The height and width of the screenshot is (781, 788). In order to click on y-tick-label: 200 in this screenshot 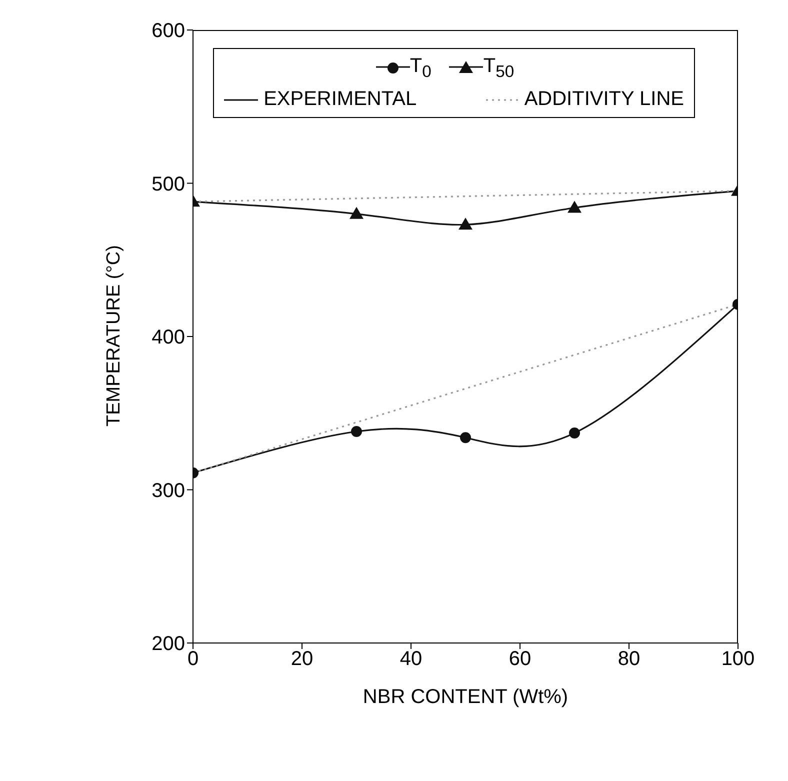, I will do `click(168, 644)`.